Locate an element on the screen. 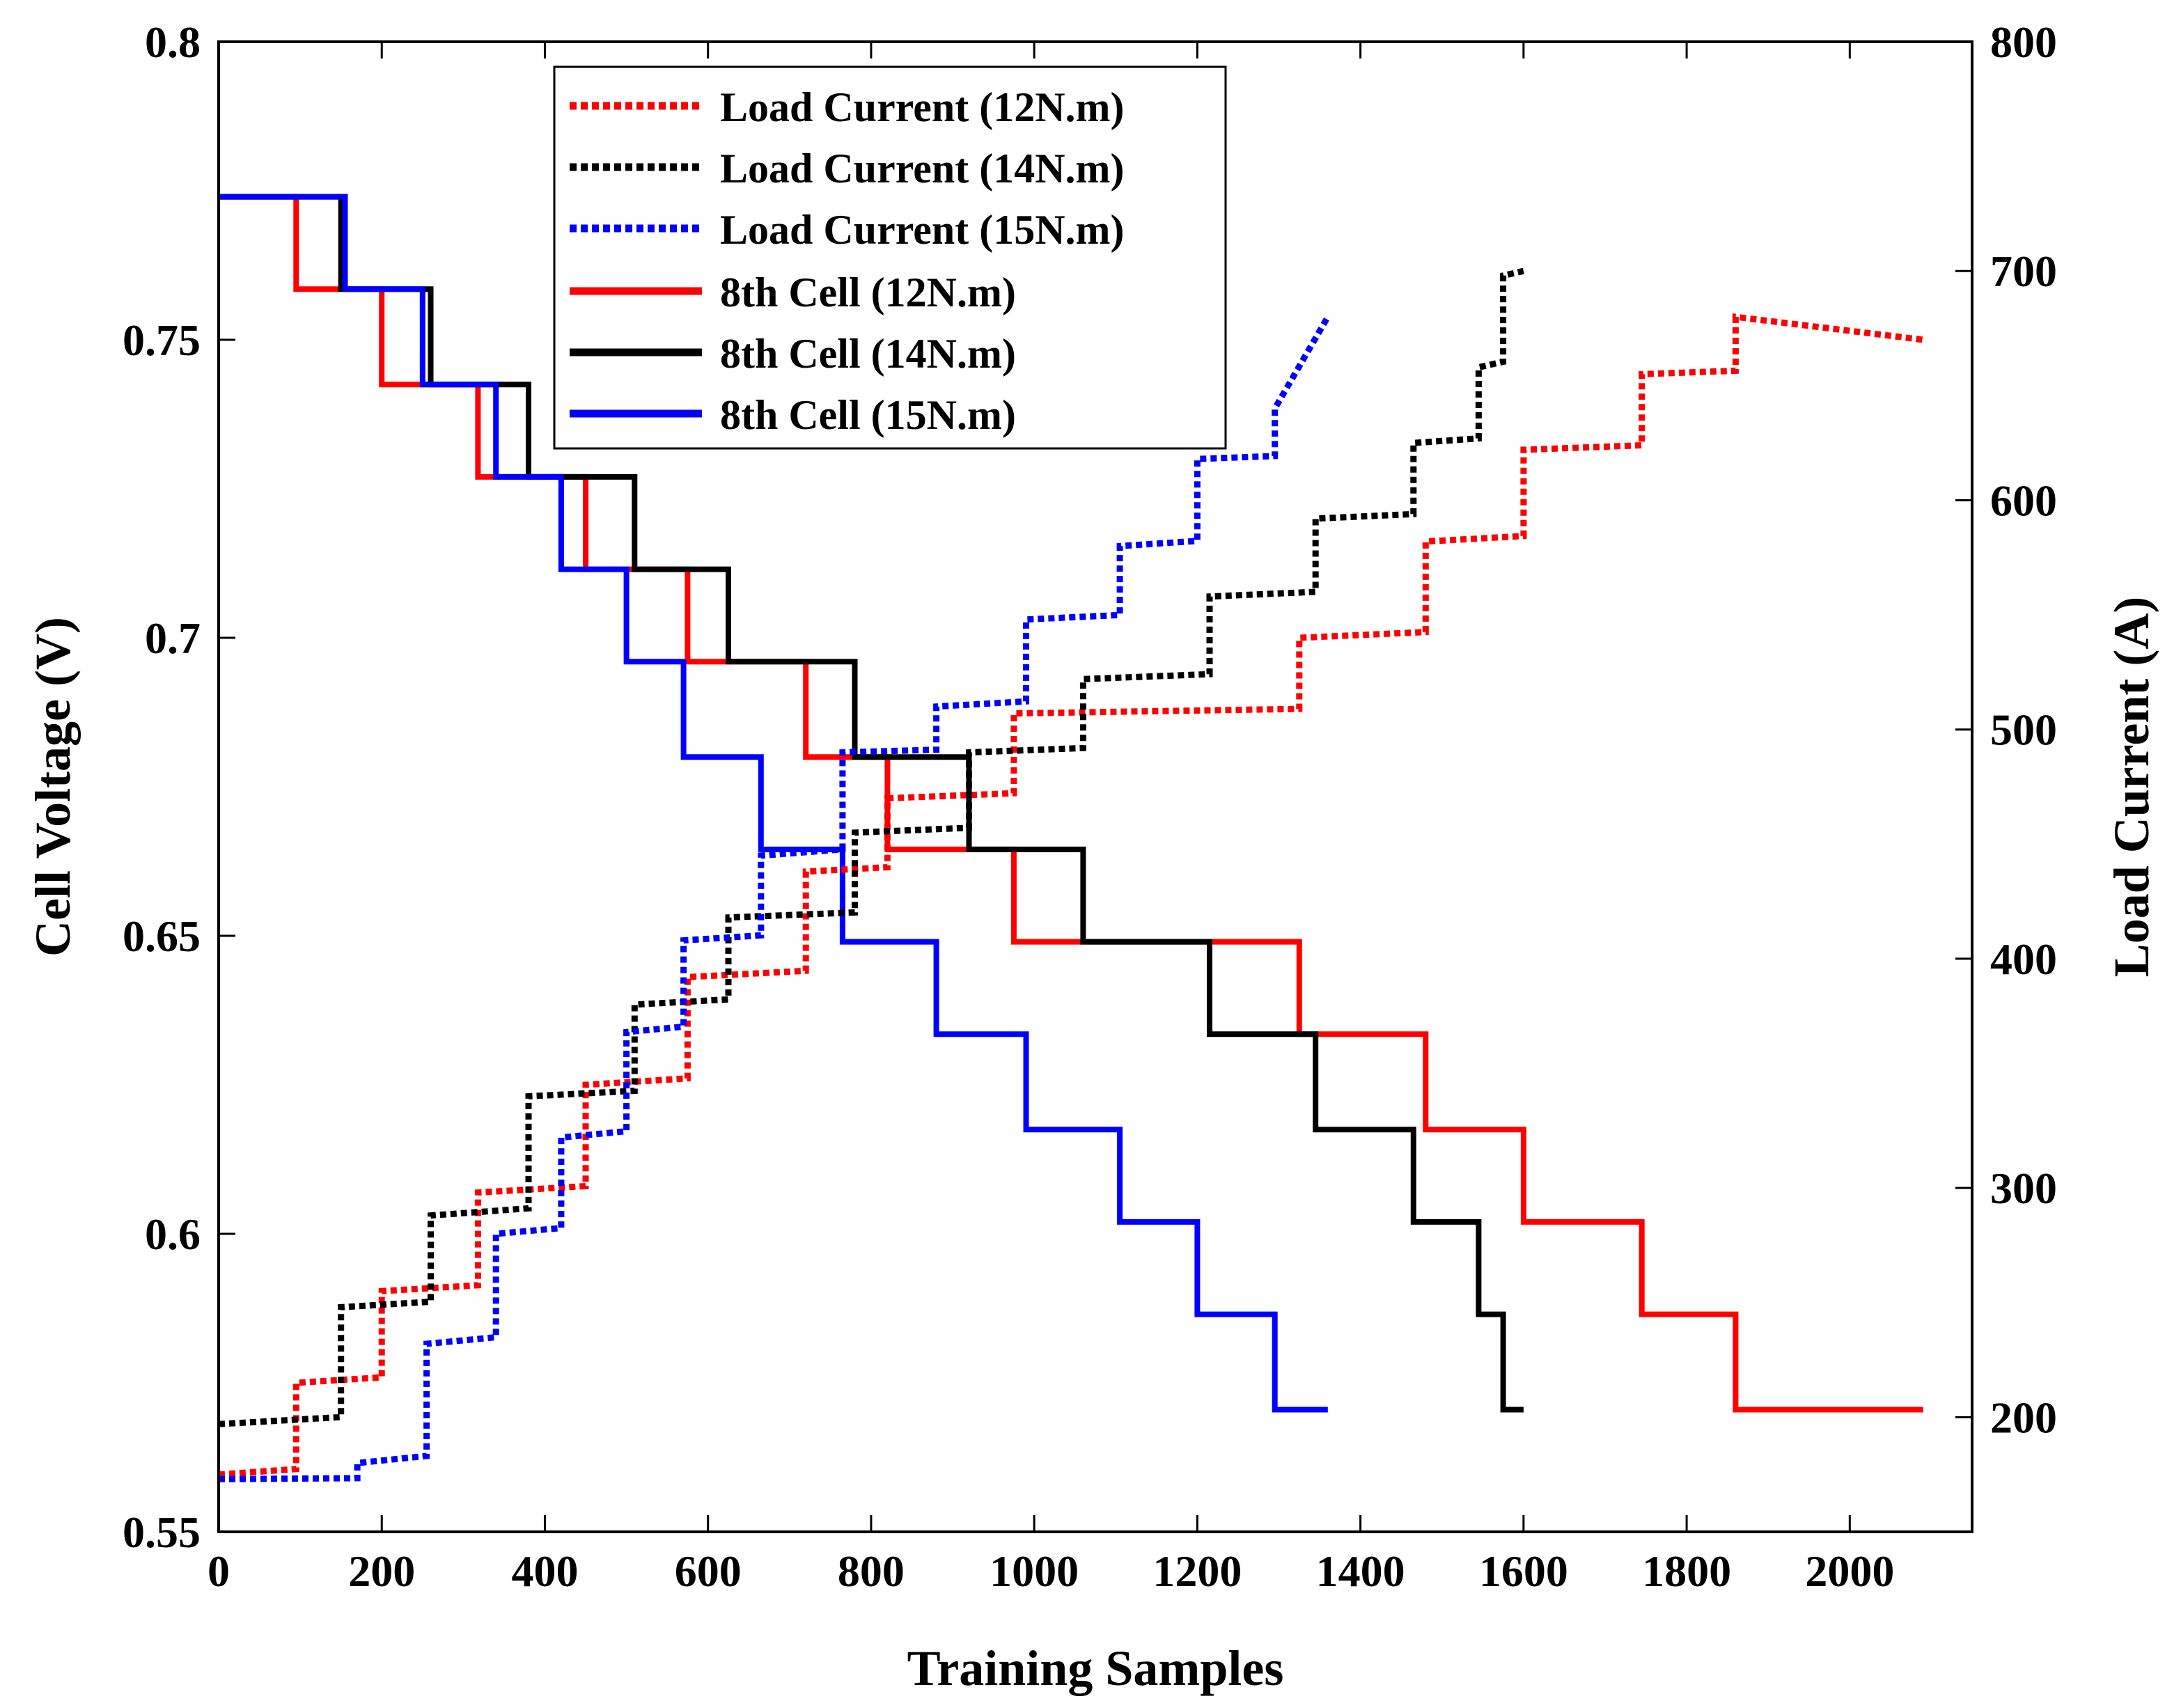  legend-label-8th-cell-12: 8th Cell (12N.m) is located at coordinates (868, 292).